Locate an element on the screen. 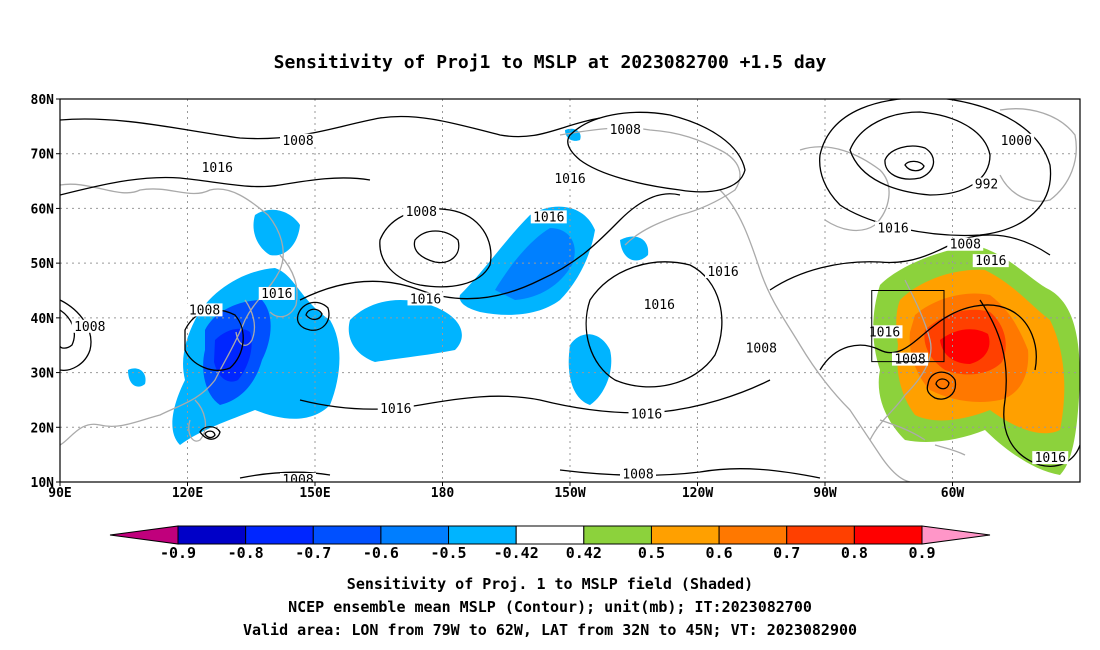  lon-label-4: 150W is located at coordinates (569, 493).